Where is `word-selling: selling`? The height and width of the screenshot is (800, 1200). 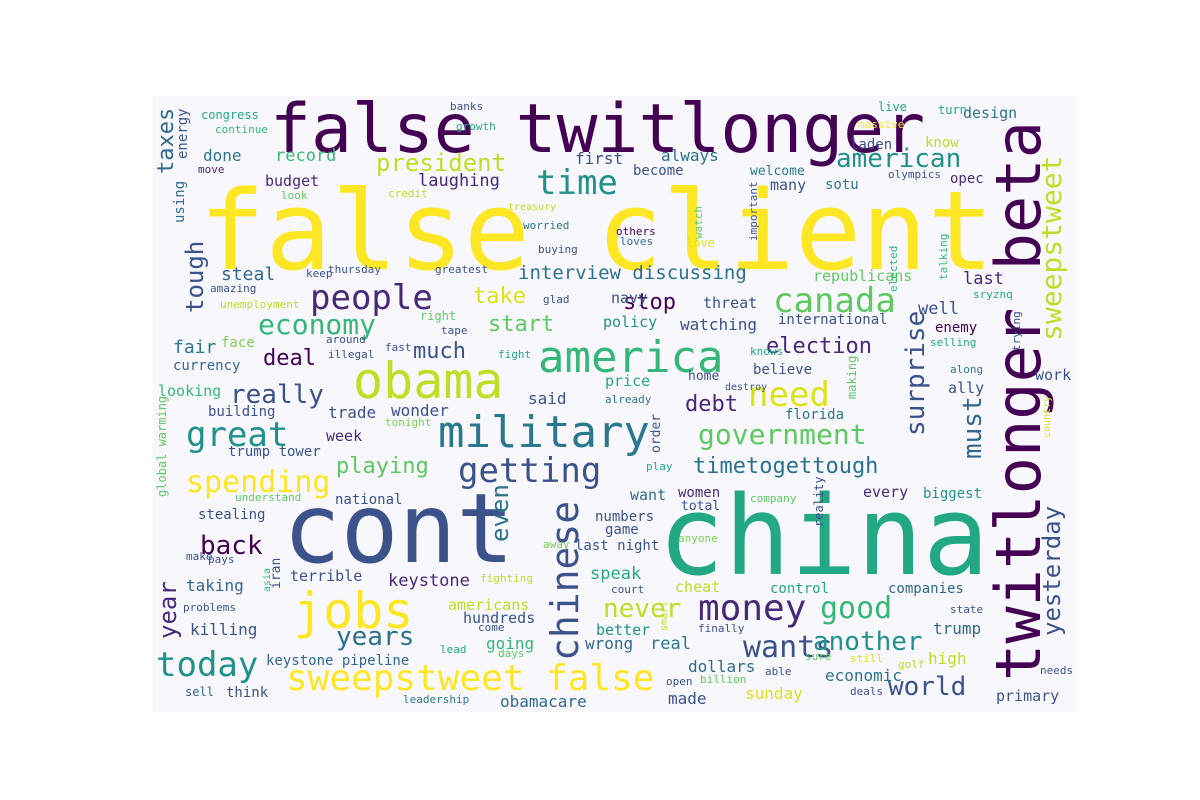
word-selling: selling is located at coordinates (953, 342).